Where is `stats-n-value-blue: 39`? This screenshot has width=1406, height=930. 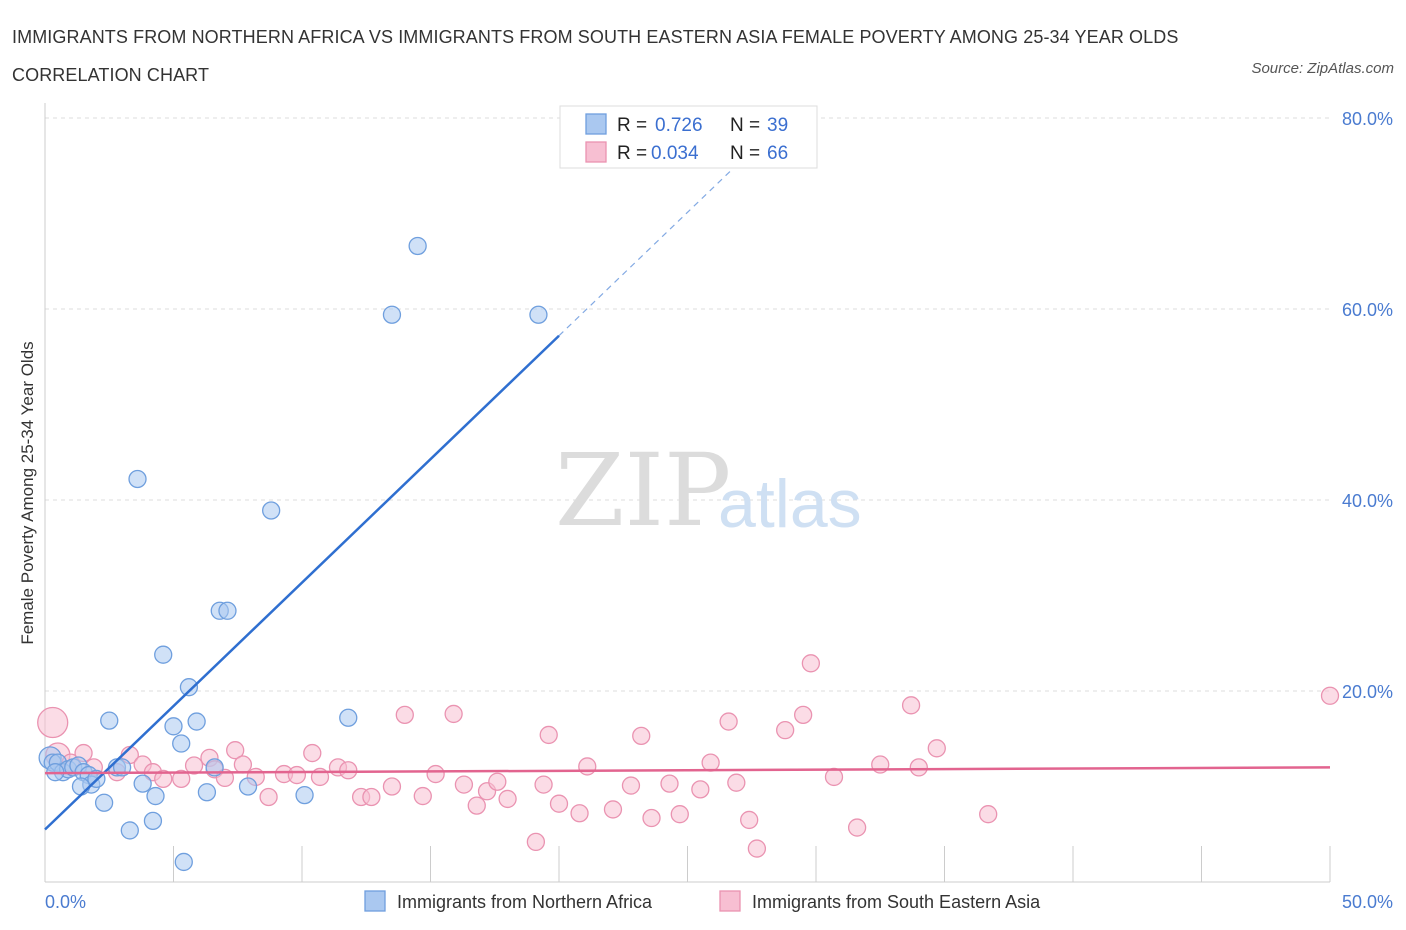 stats-n-value-blue: 39 is located at coordinates (777, 125).